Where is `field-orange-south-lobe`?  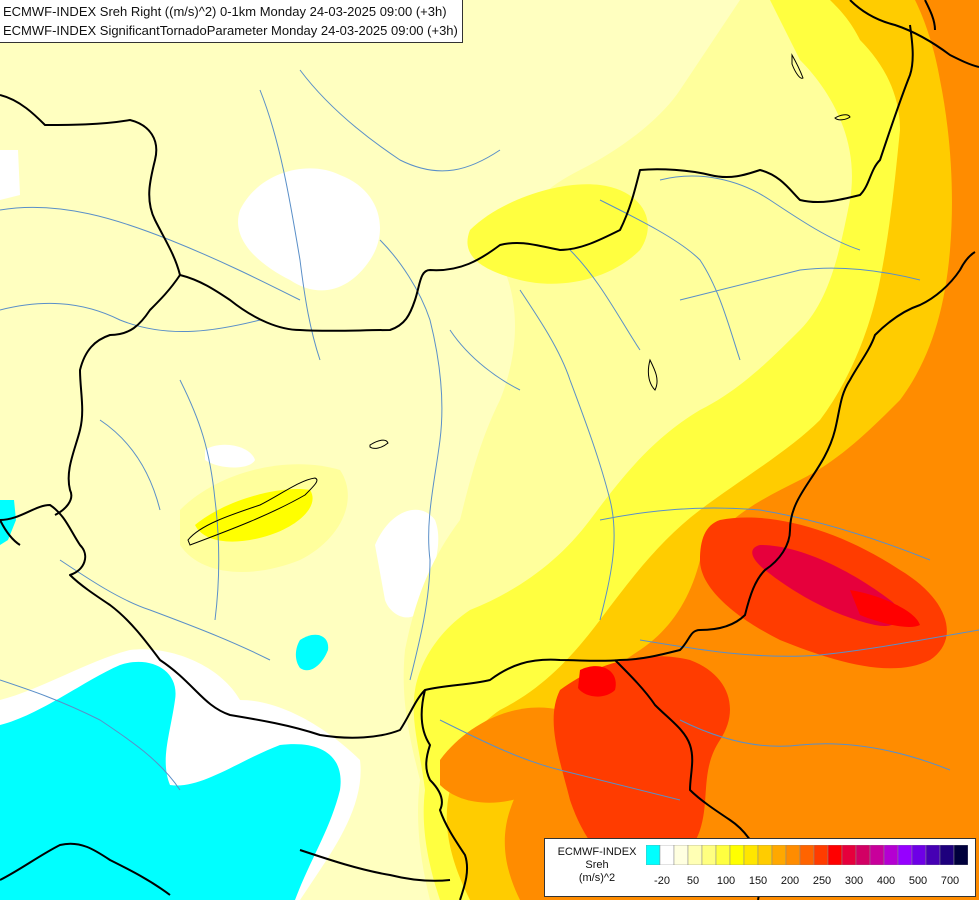 field-orange-south-lobe is located at coordinates (505, 755).